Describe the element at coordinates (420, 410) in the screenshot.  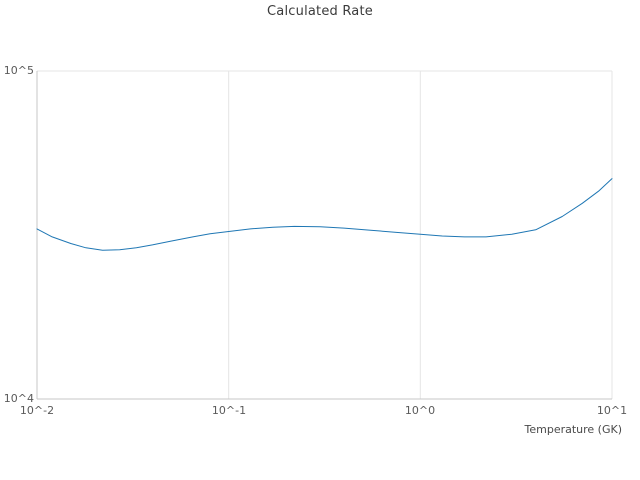
I see `x-tick-1e0: 10^0` at that location.